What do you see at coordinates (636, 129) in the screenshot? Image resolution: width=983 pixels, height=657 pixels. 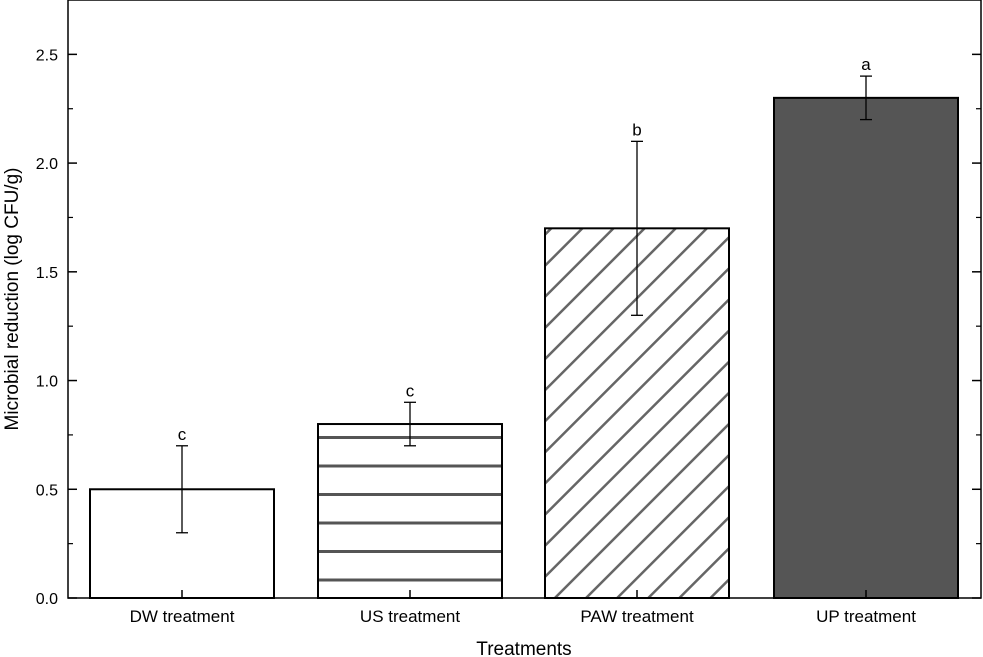 I see `significance-letter: b` at bounding box center [636, 129].